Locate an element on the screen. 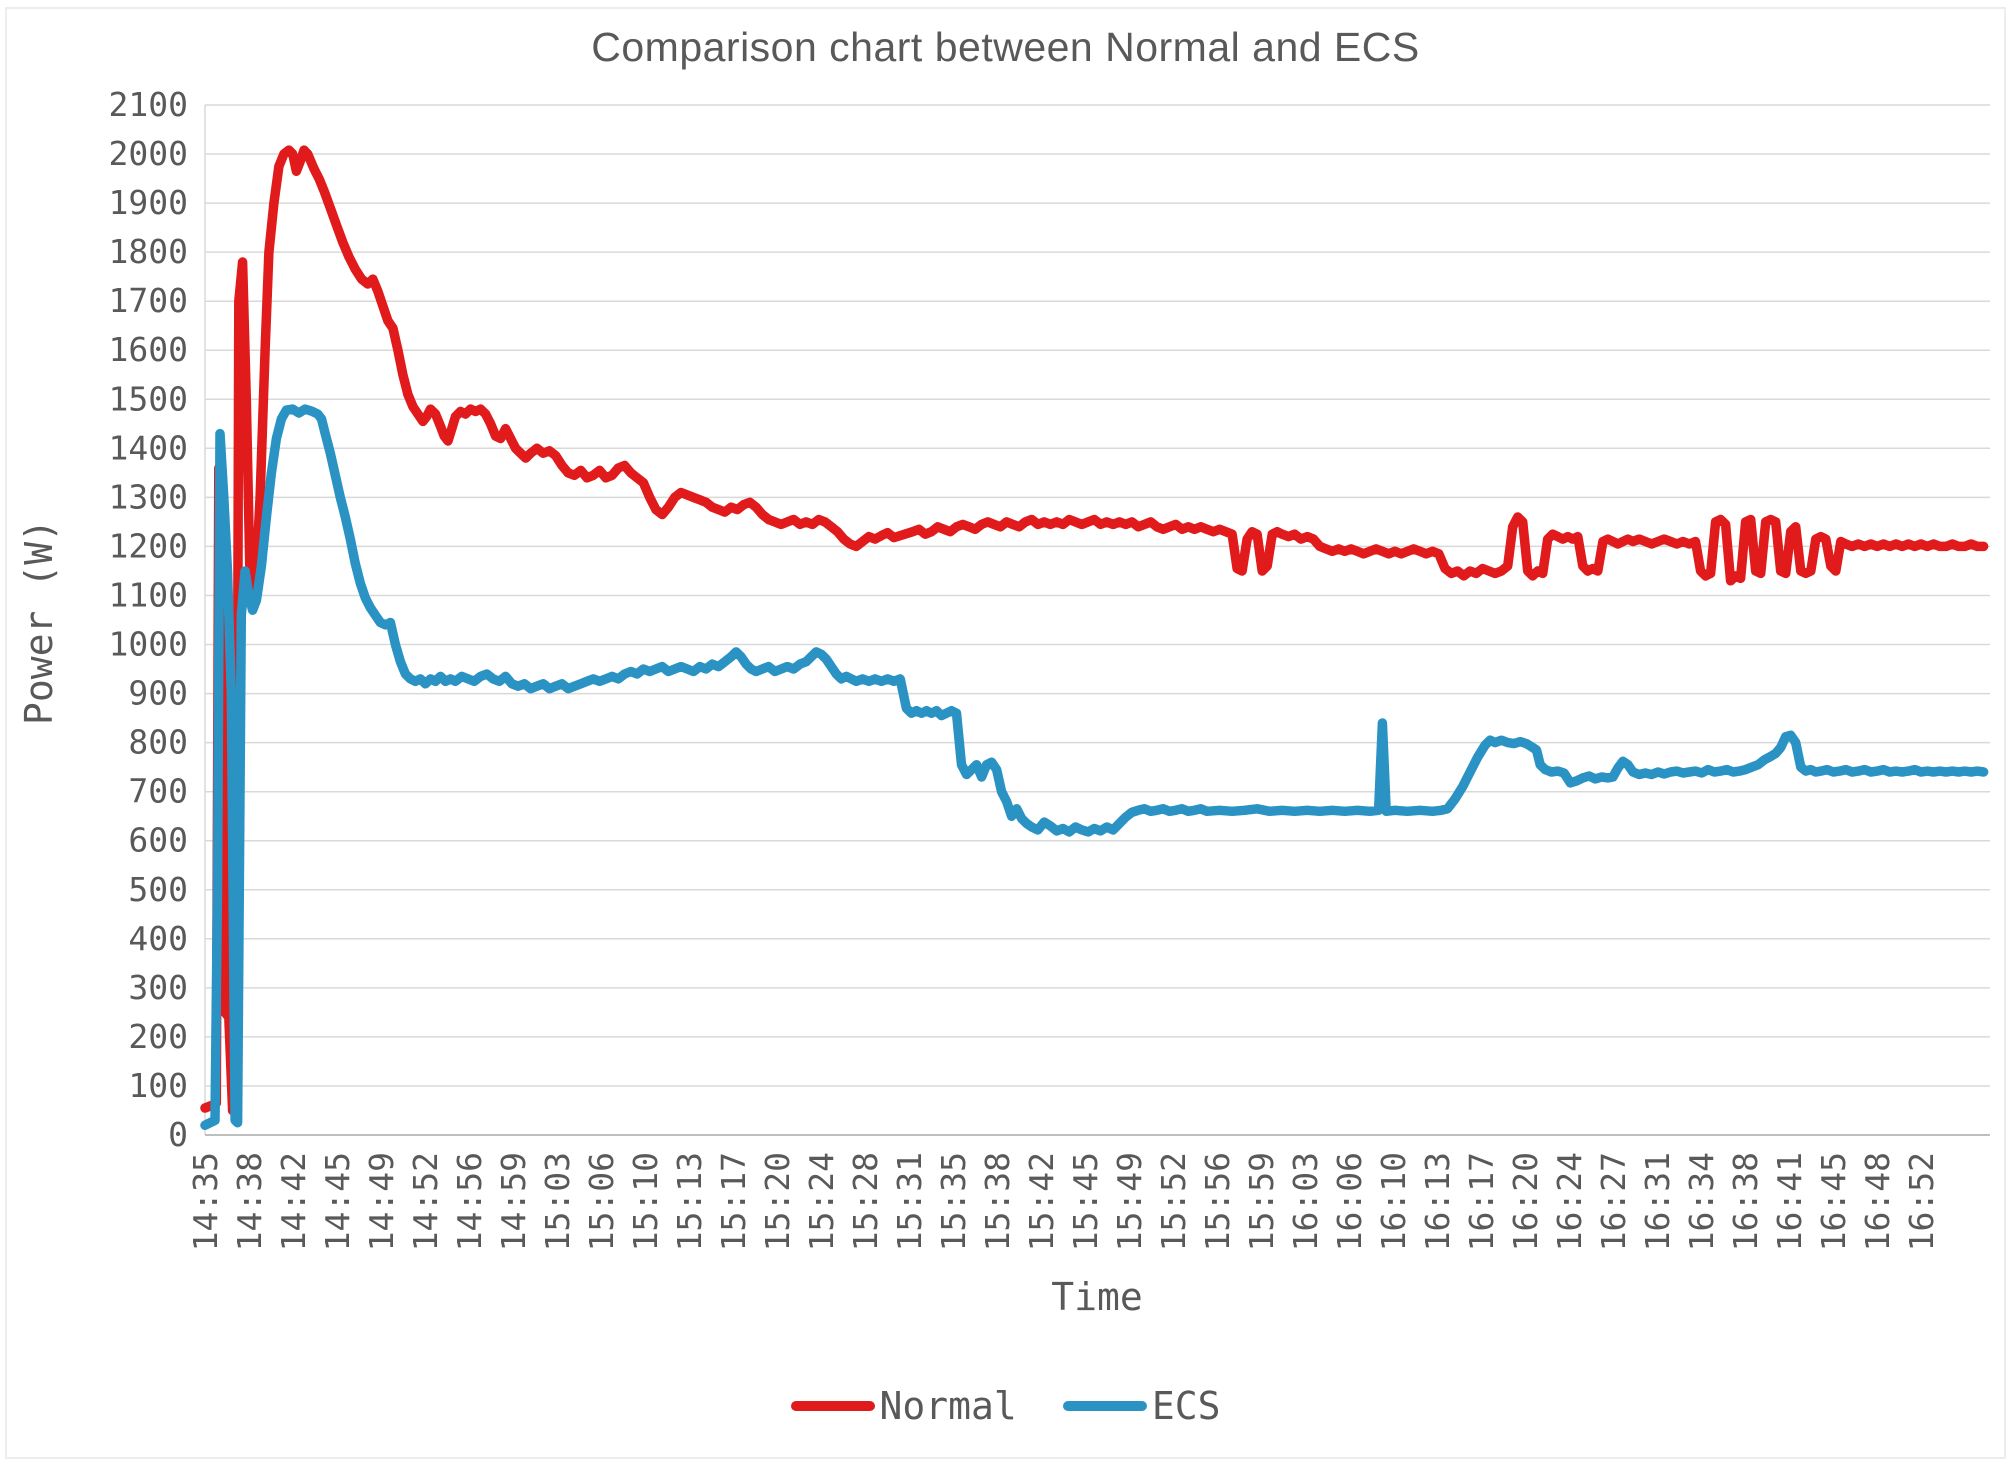 This screenshot has height=1466, width=2011. x-tick-label: 16:06 is located at coordinates (1349, 1201).